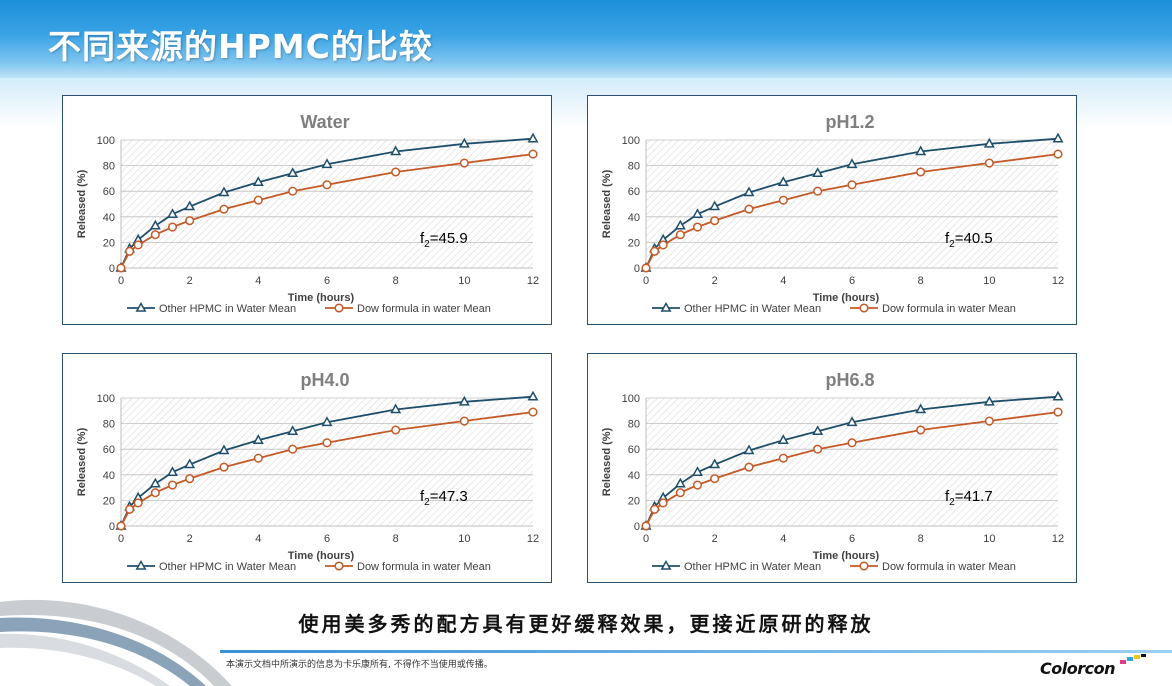  What do you see at coordinates (240, 46) in the screenshot?
I see `slide-title: 不同来源的HPMC的比较` at bounding box center [240, 46].